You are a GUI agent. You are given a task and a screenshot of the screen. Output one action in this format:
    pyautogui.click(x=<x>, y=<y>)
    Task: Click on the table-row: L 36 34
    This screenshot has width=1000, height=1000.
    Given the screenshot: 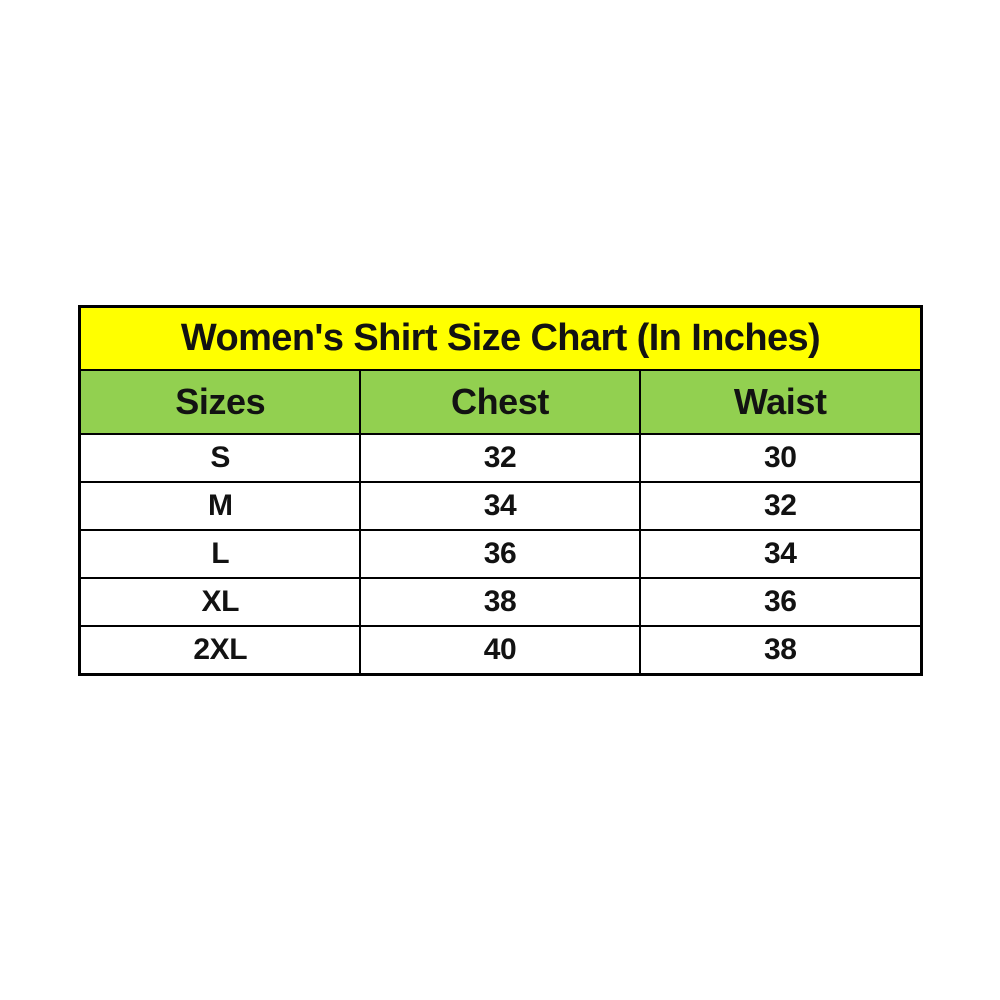 What is the action you would take?
    pyautogui.click(x=500, y=554)
    